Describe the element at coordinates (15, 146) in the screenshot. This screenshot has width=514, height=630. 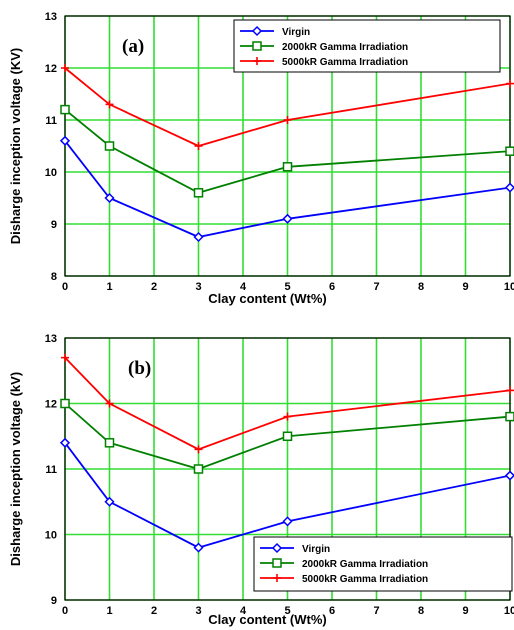
I see `y-axis-label: Disharge inception voltage (KV)` at that location.